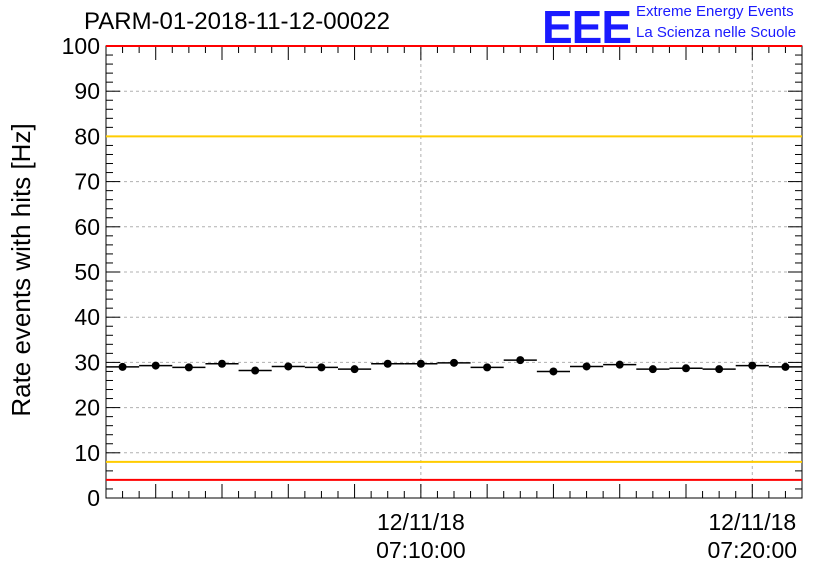 The height and width of the screenshot is (572, 836). What do you see at coordinates (87, 362) in the screenshot?
I see `y-tick-label: 30` at bounding box center [87, 362].